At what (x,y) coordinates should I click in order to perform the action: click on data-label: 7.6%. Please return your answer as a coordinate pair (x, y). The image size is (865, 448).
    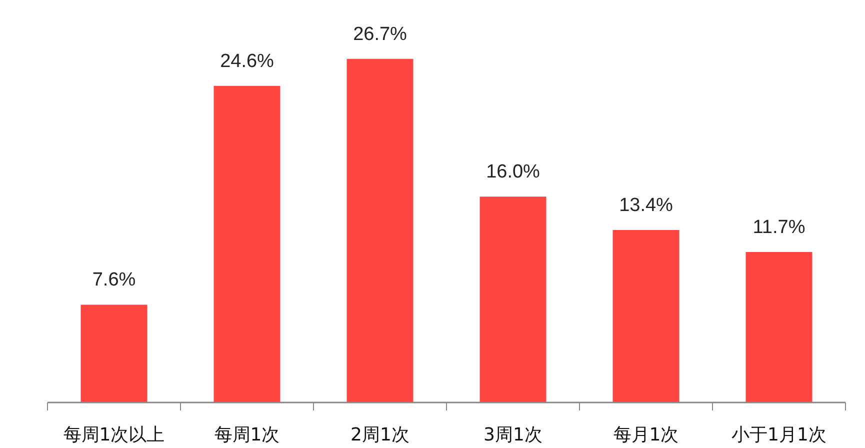
    Looking at the image, I should click on (114, 280).